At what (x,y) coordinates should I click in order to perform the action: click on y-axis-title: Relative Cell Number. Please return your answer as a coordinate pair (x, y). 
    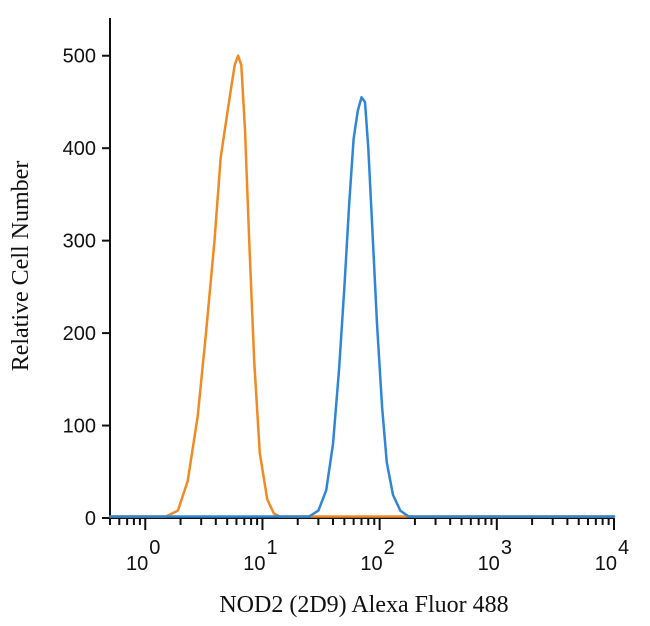
    Looking at the image, I should click on (21, 266).